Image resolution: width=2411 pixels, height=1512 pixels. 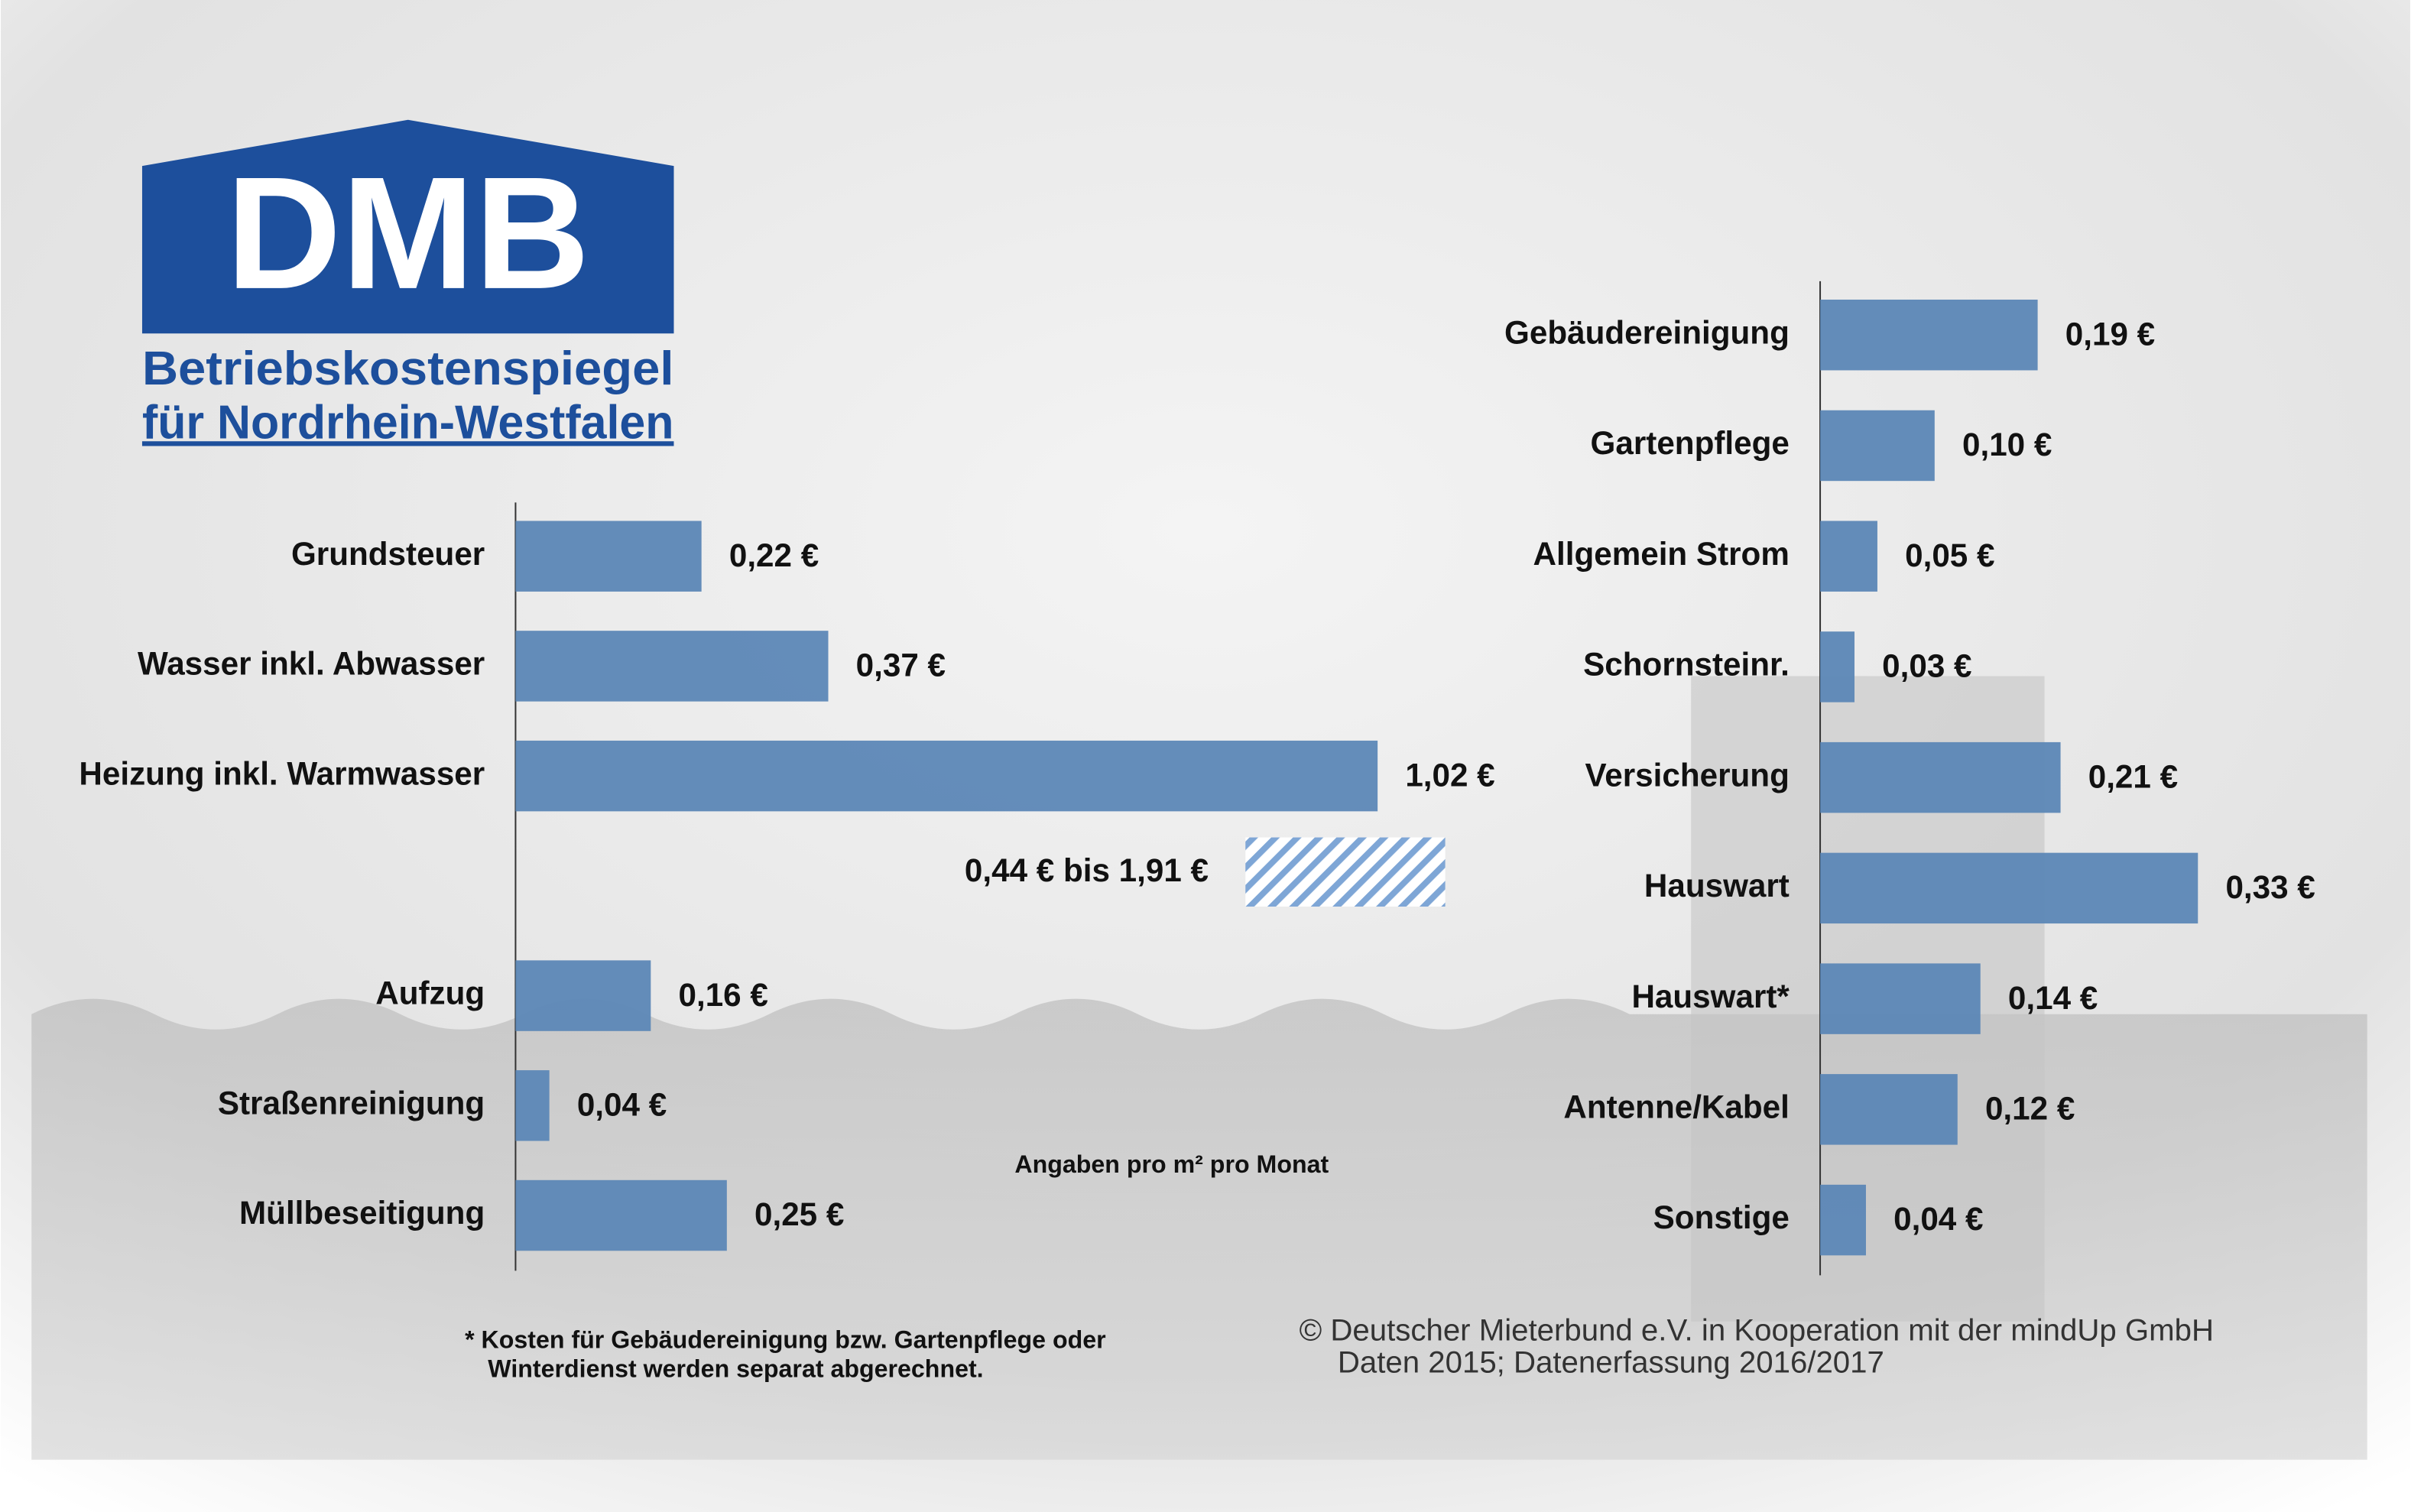 I want to click on value-label: 0,16 €, so click(x=723, y=995).